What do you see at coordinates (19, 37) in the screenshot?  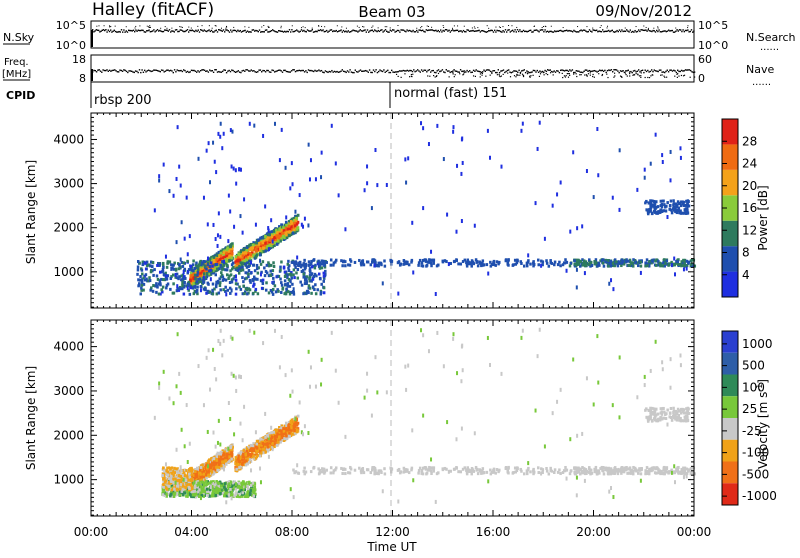 I see `nsky-label: N.Sky` at bounding box center [19, 37].